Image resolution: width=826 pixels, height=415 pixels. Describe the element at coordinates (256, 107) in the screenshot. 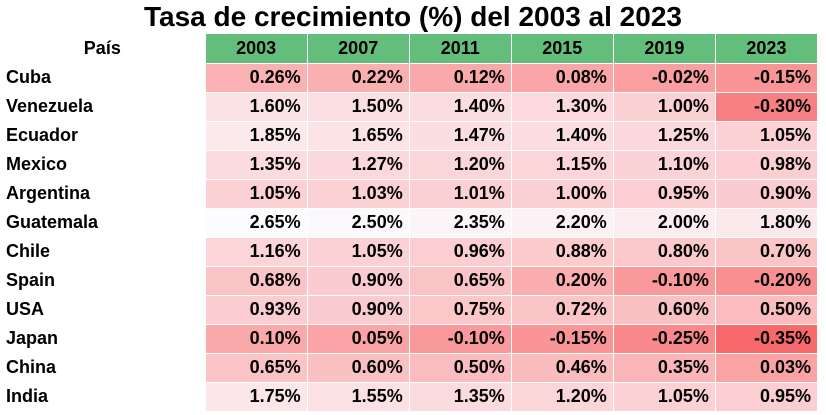

I see `value-cell: 1.60%` at that location.